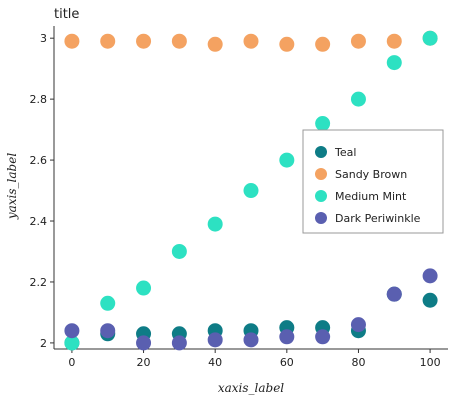  Describe the element at coordinates (358, 362) in the screenshot. I see `x-tick-label: 80` at that location.